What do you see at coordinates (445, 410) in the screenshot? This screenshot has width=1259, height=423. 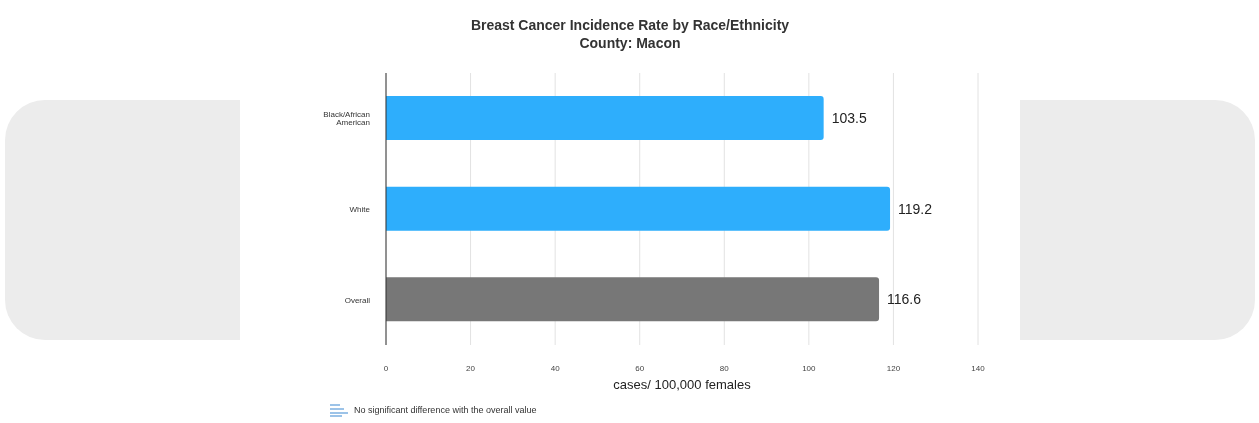 I see `text: No significant difference with the overall value` at bounding box center [445, 410].